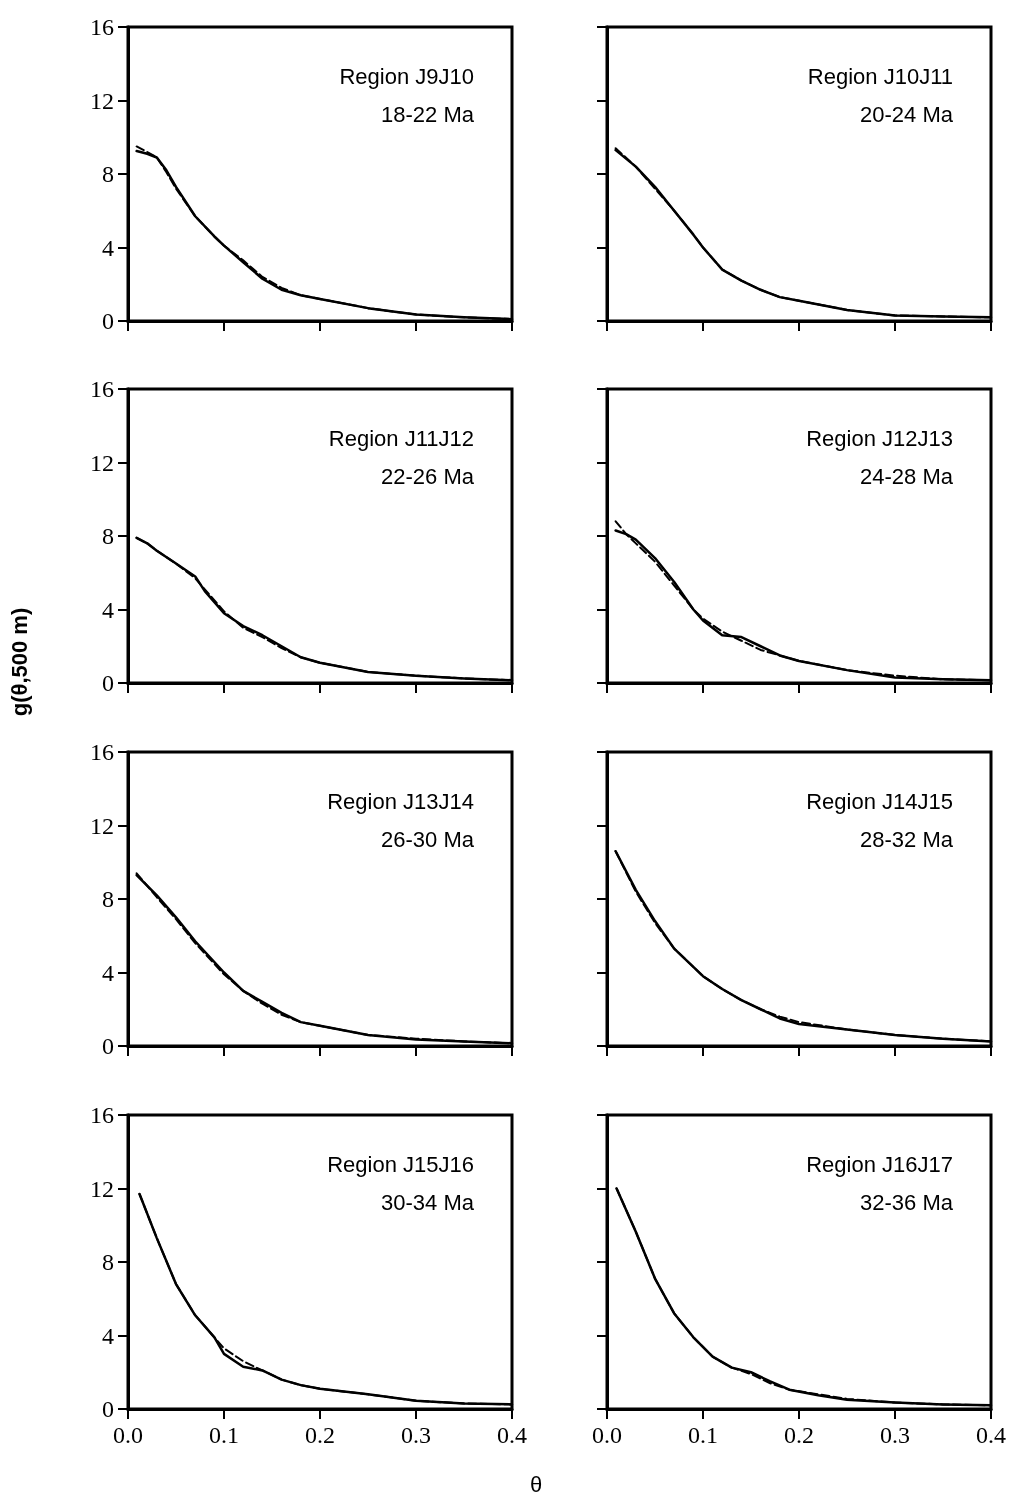  Describe the element at coordinates (907, 114) in the screenshot. I see `annotation: 20-24 Ma` at that location.